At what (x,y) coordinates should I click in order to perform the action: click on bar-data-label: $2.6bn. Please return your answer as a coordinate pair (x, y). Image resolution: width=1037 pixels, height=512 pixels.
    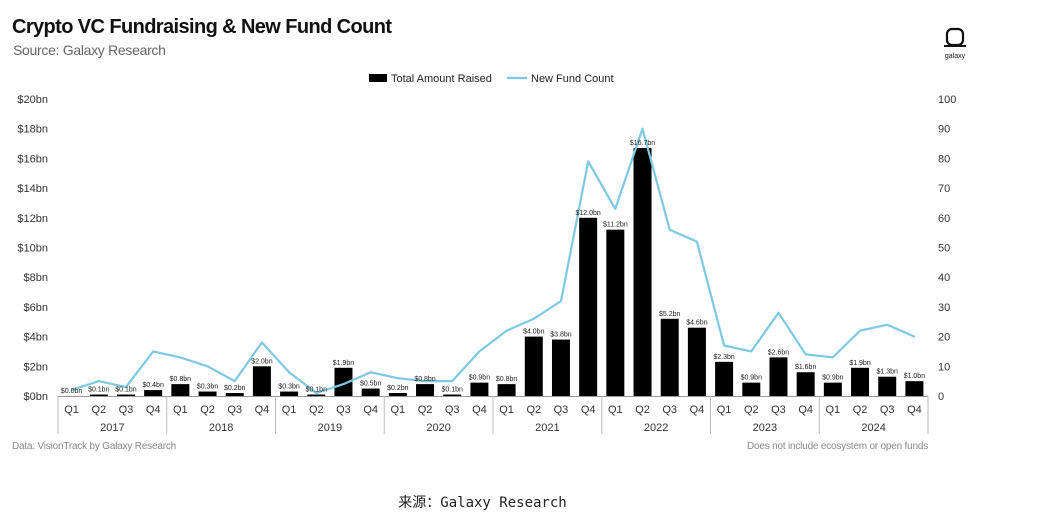
    Looking at the image, I should click on (779, 352).